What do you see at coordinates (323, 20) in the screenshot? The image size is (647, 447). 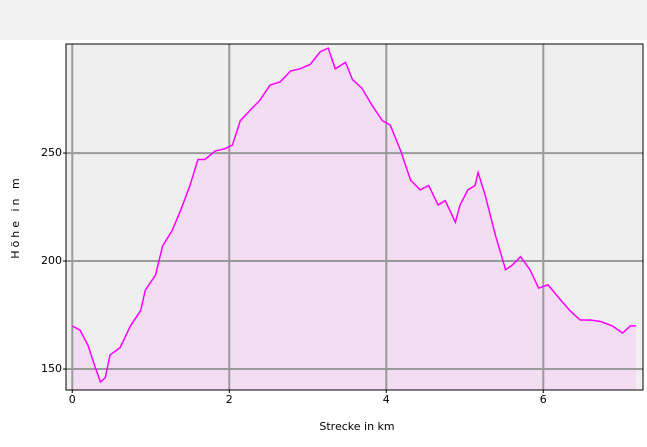 I see `top-band` at bounding box center [323, 20].